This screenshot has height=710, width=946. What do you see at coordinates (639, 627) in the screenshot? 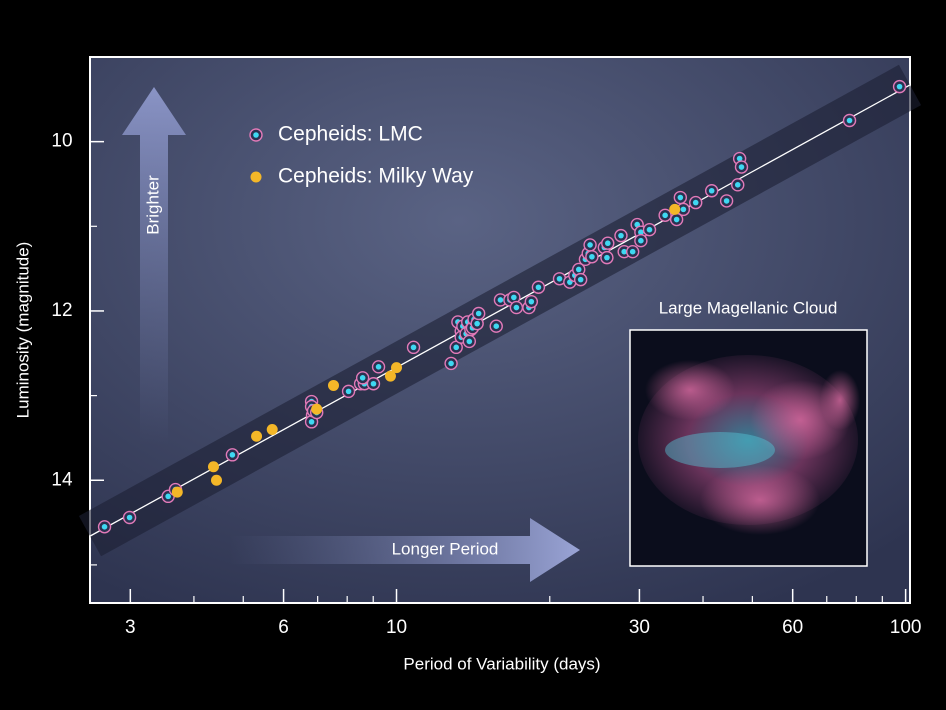
I see `x-tick-label: 30` at bounding box center [639, 627].